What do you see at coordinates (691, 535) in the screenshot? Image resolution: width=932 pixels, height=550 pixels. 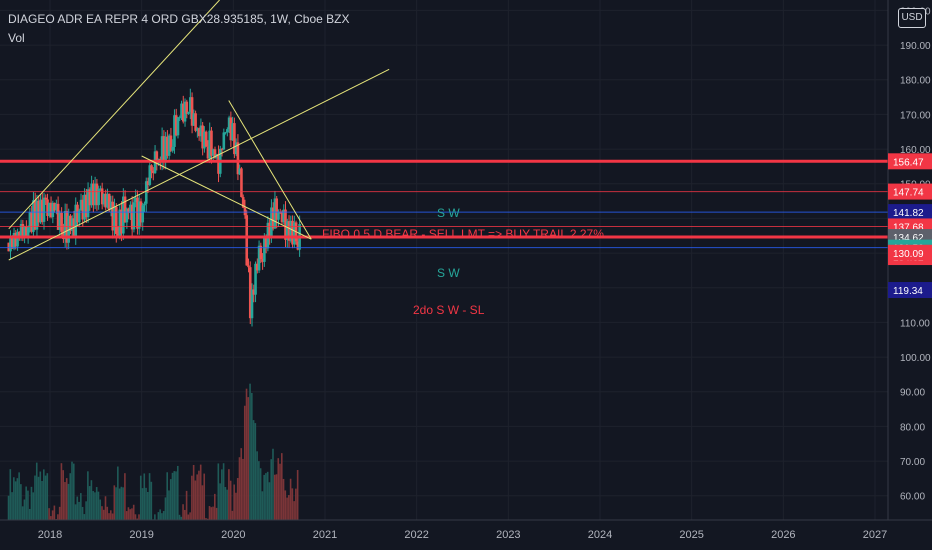 I see `time-tick-label: 2025` at bounding box center [691, 535].